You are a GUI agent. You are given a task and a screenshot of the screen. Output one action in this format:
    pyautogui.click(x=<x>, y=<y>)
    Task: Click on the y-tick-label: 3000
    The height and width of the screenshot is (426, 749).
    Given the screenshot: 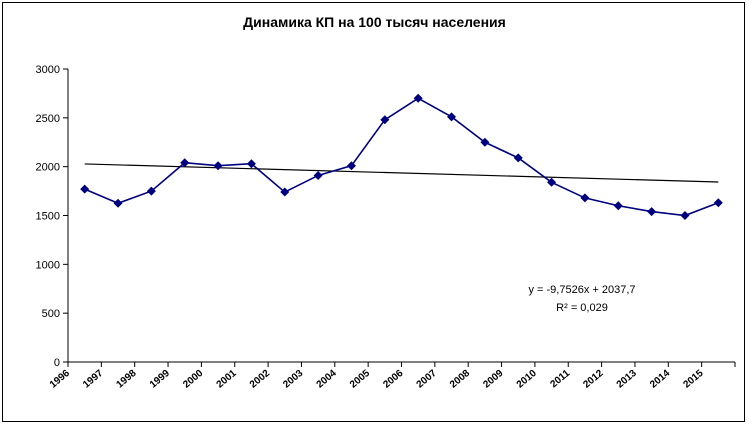 What is the action you would take?
    pyautogui.click(x=48, y=70)
    